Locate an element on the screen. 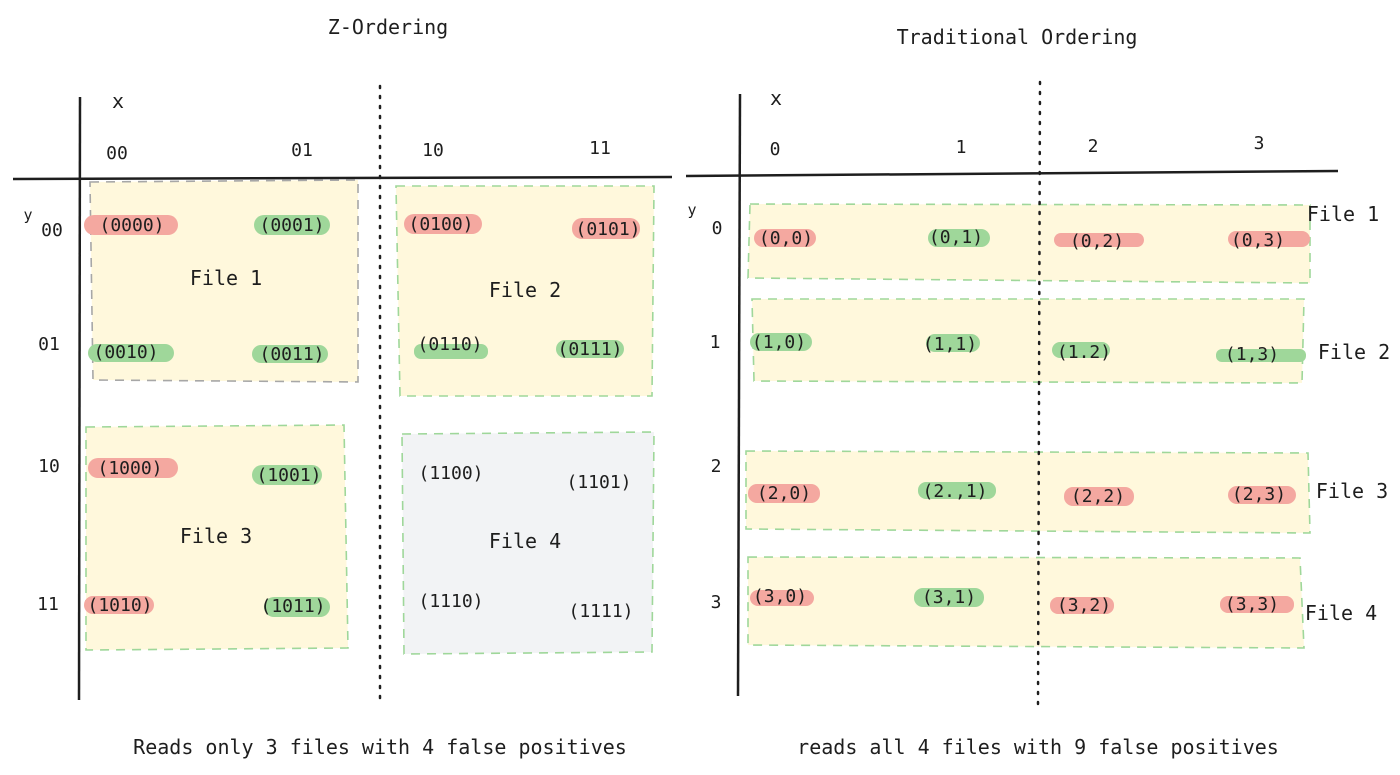 The height and width of the screenshot is (775, 1400). z-cell-0111: (0111) is located at coordinates (589, 349).